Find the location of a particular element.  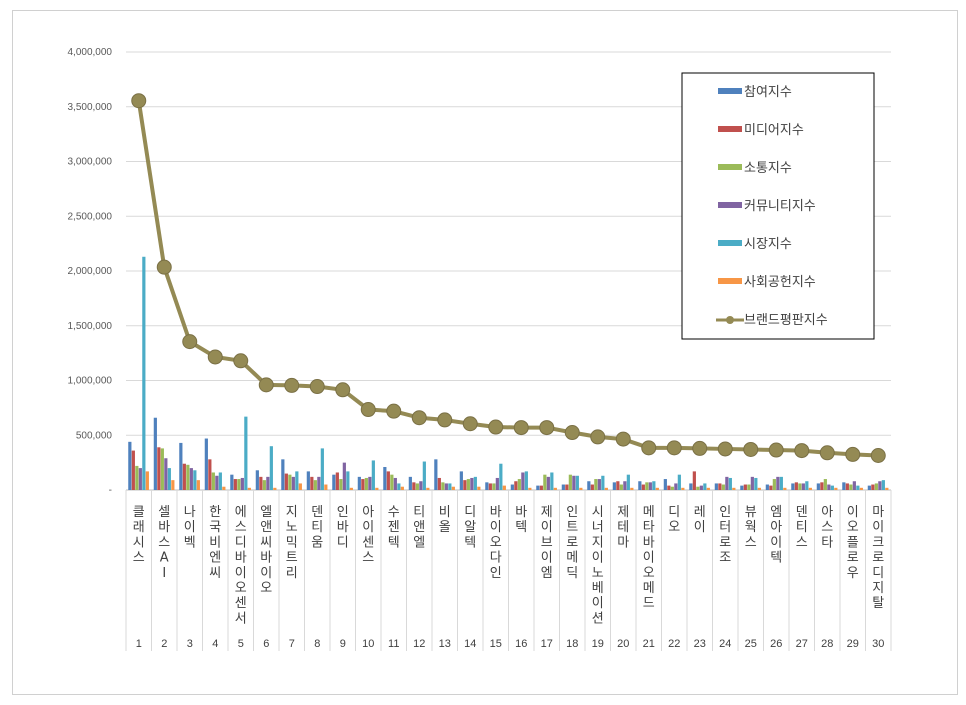

rank-label: 13 is located at coordinates (445, 644).